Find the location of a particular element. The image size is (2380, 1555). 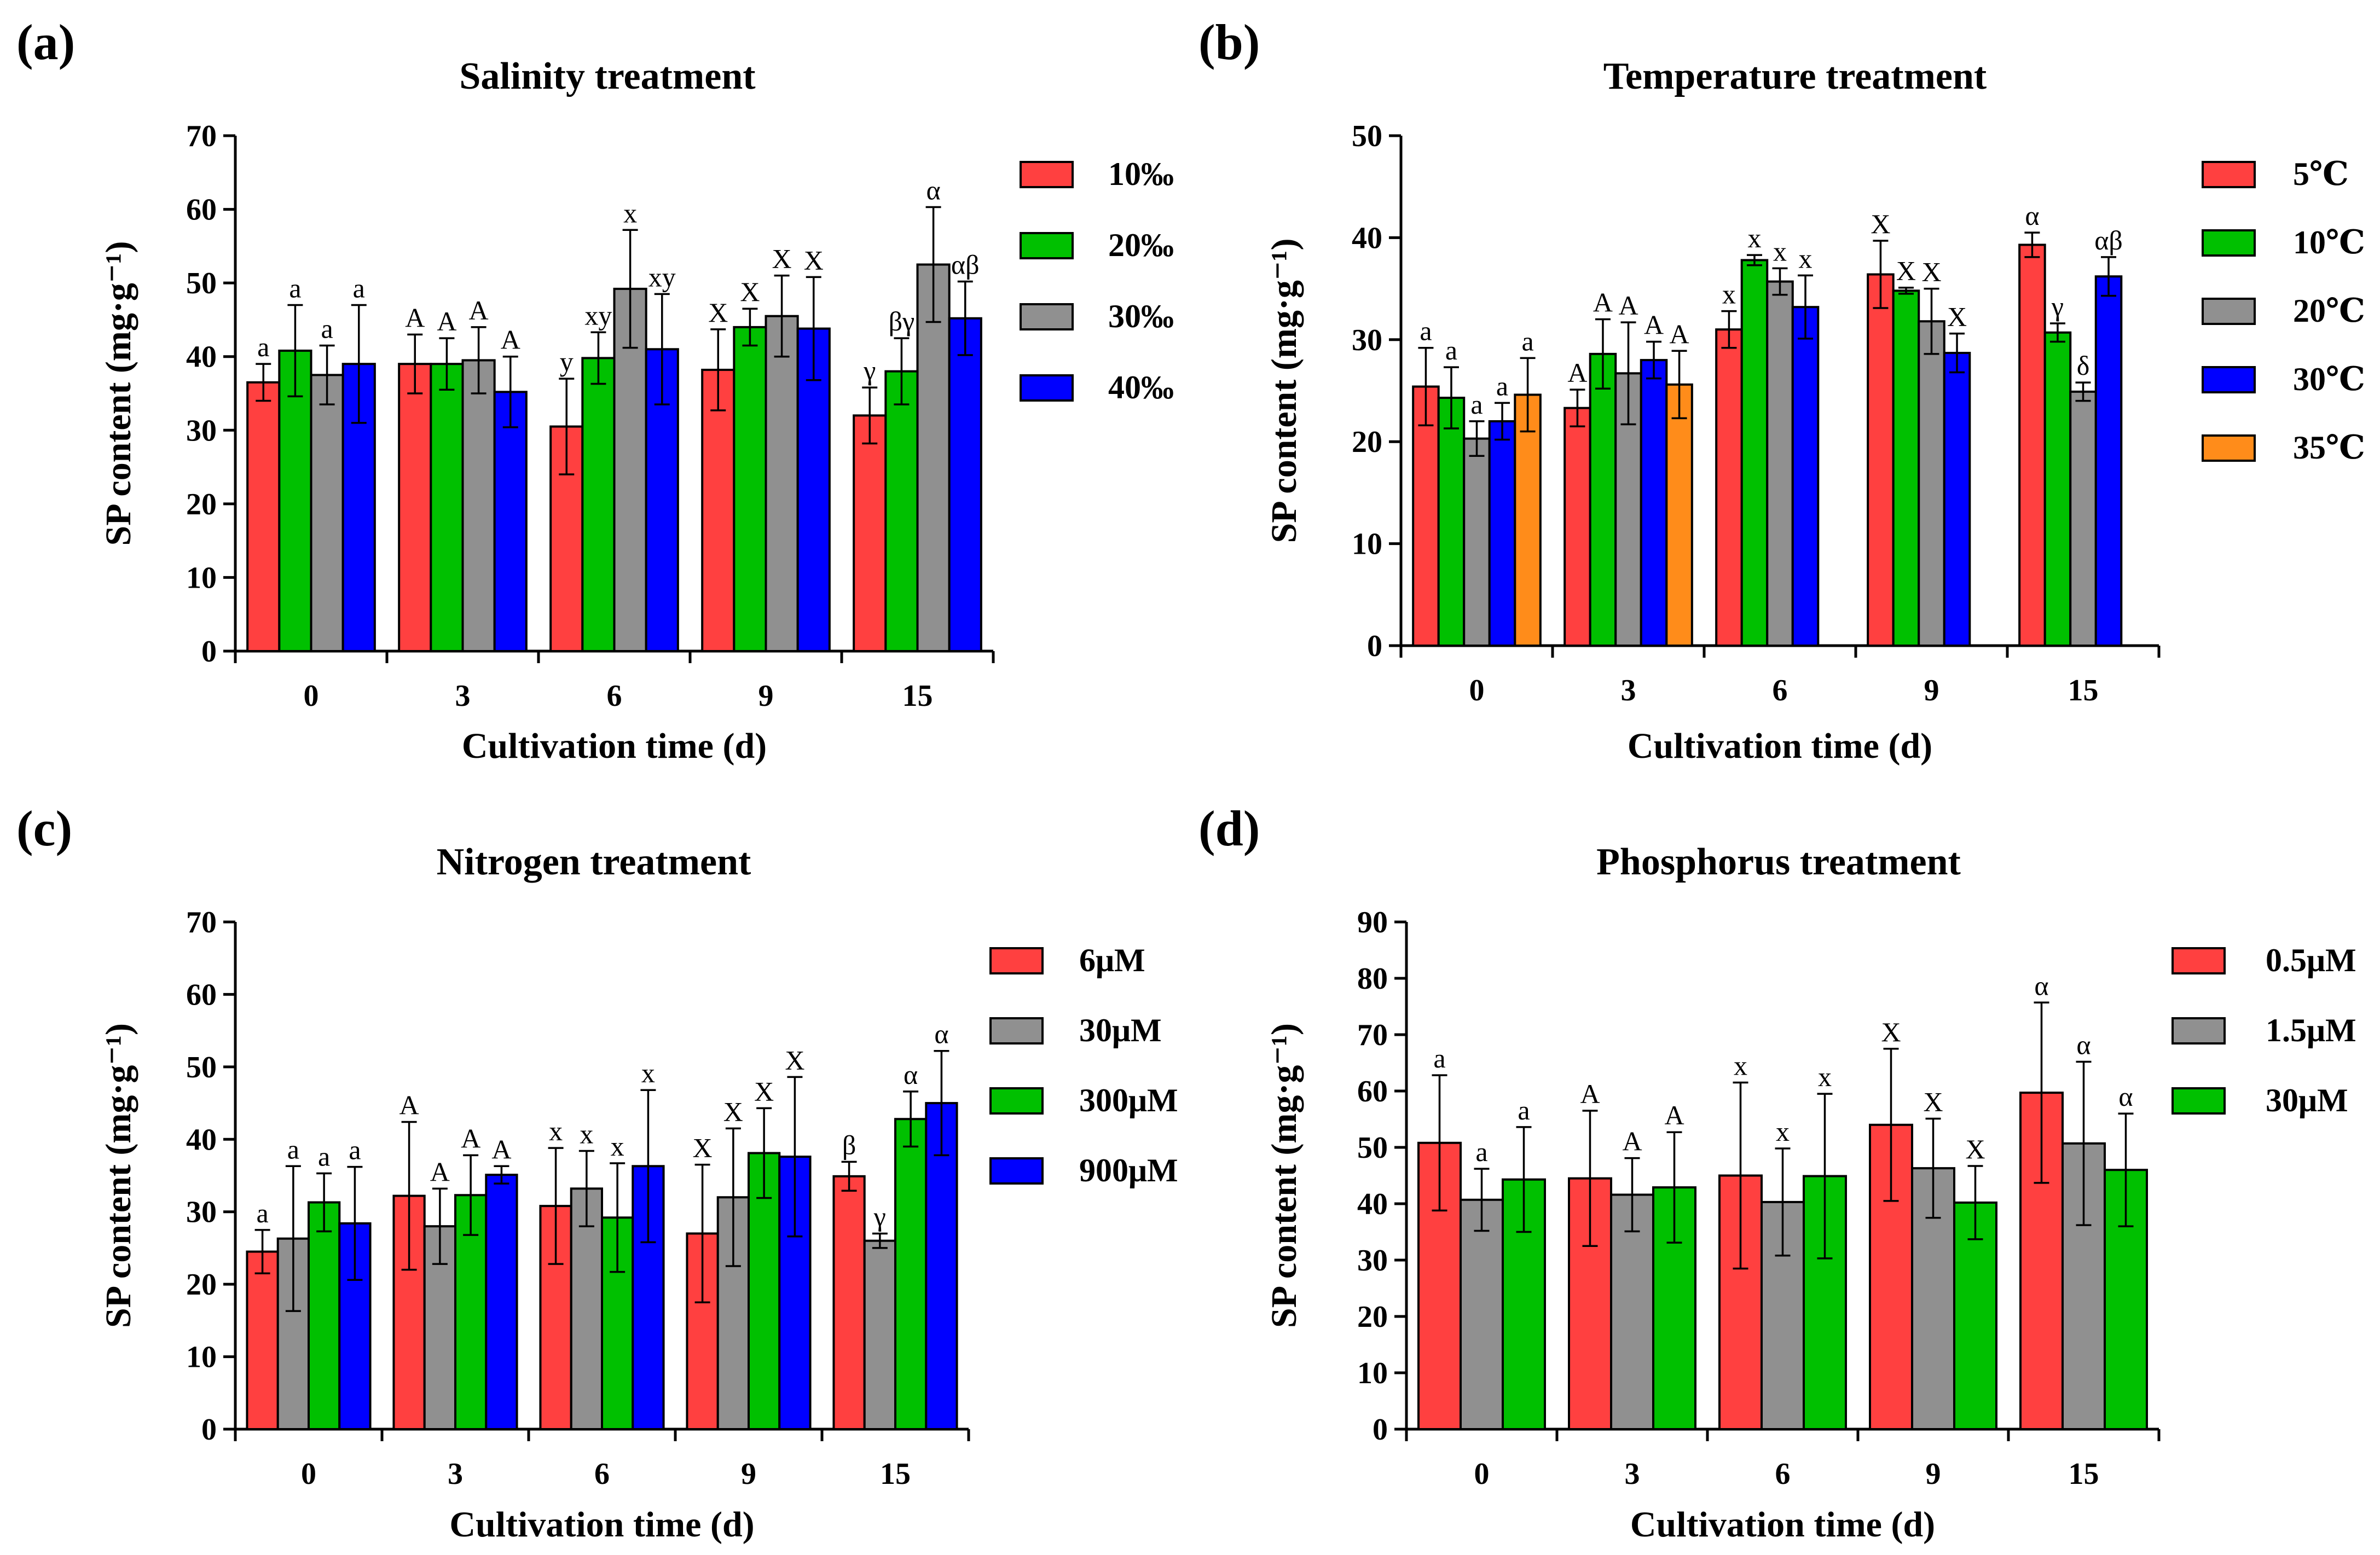

chart-title: Phosphorus treatment is located at coordinates (1778, 862).